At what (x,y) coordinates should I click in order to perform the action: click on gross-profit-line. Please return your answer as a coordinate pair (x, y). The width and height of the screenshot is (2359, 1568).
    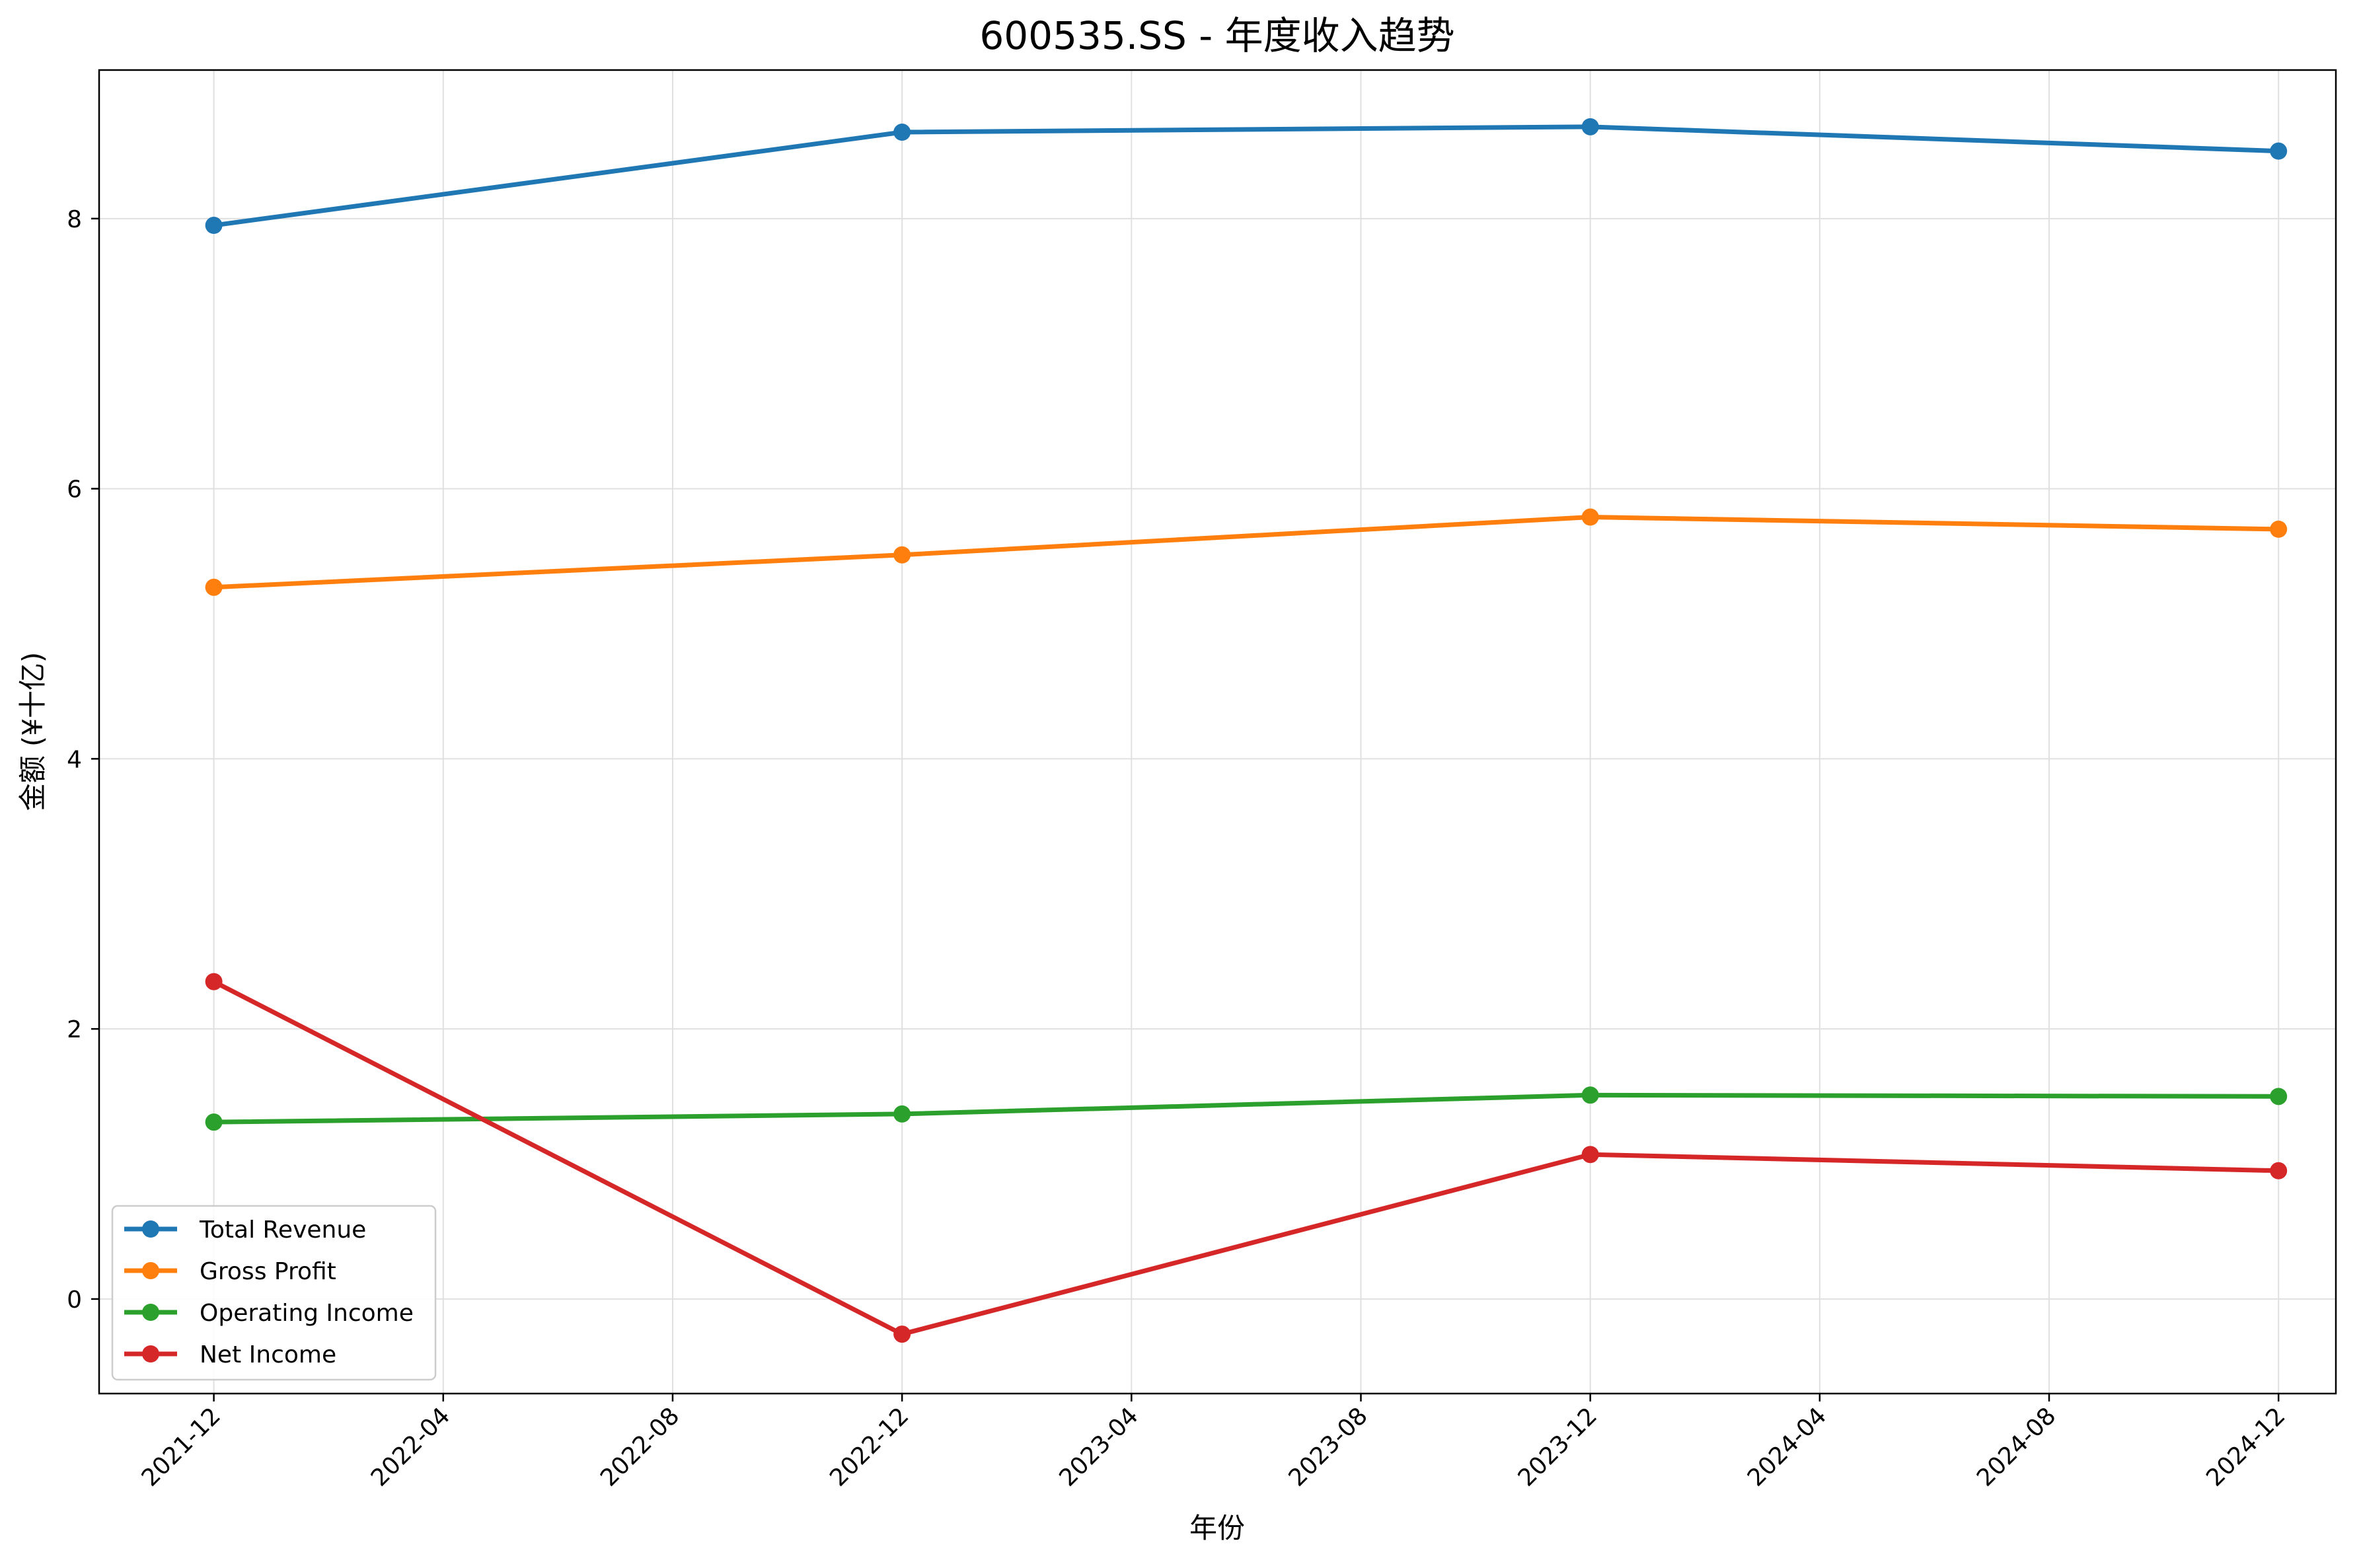
    Looking at the image, I should click on (1246, 552).